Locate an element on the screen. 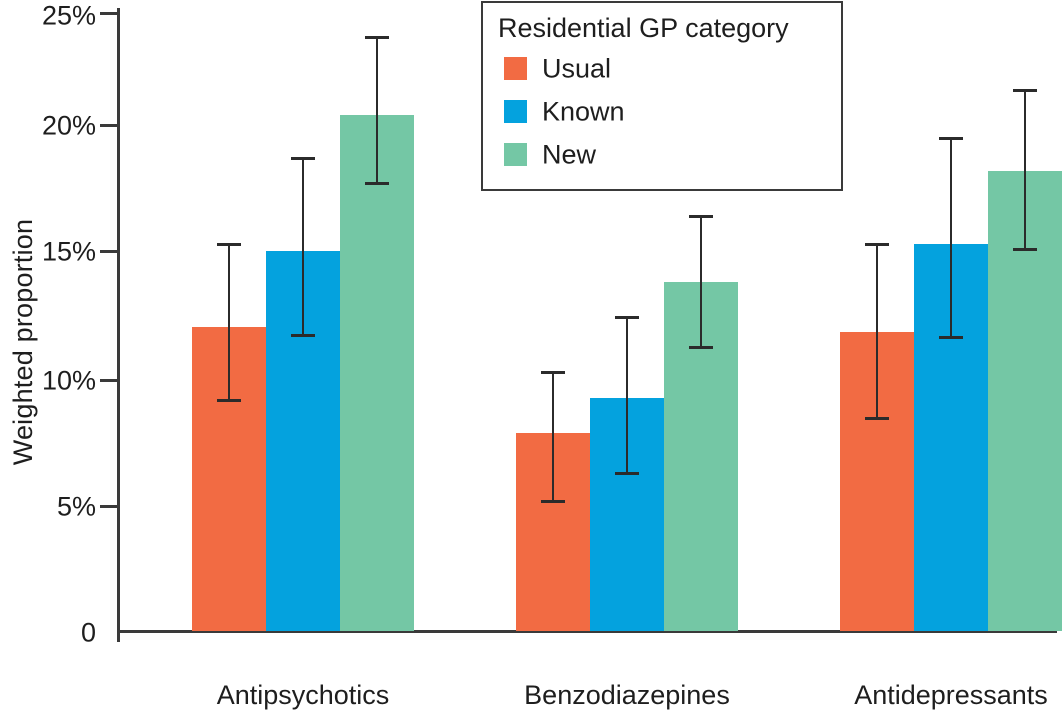 This screenshot has width=1064, height=717. legend-title: Residential GP category is located at coordinates (643, 28).